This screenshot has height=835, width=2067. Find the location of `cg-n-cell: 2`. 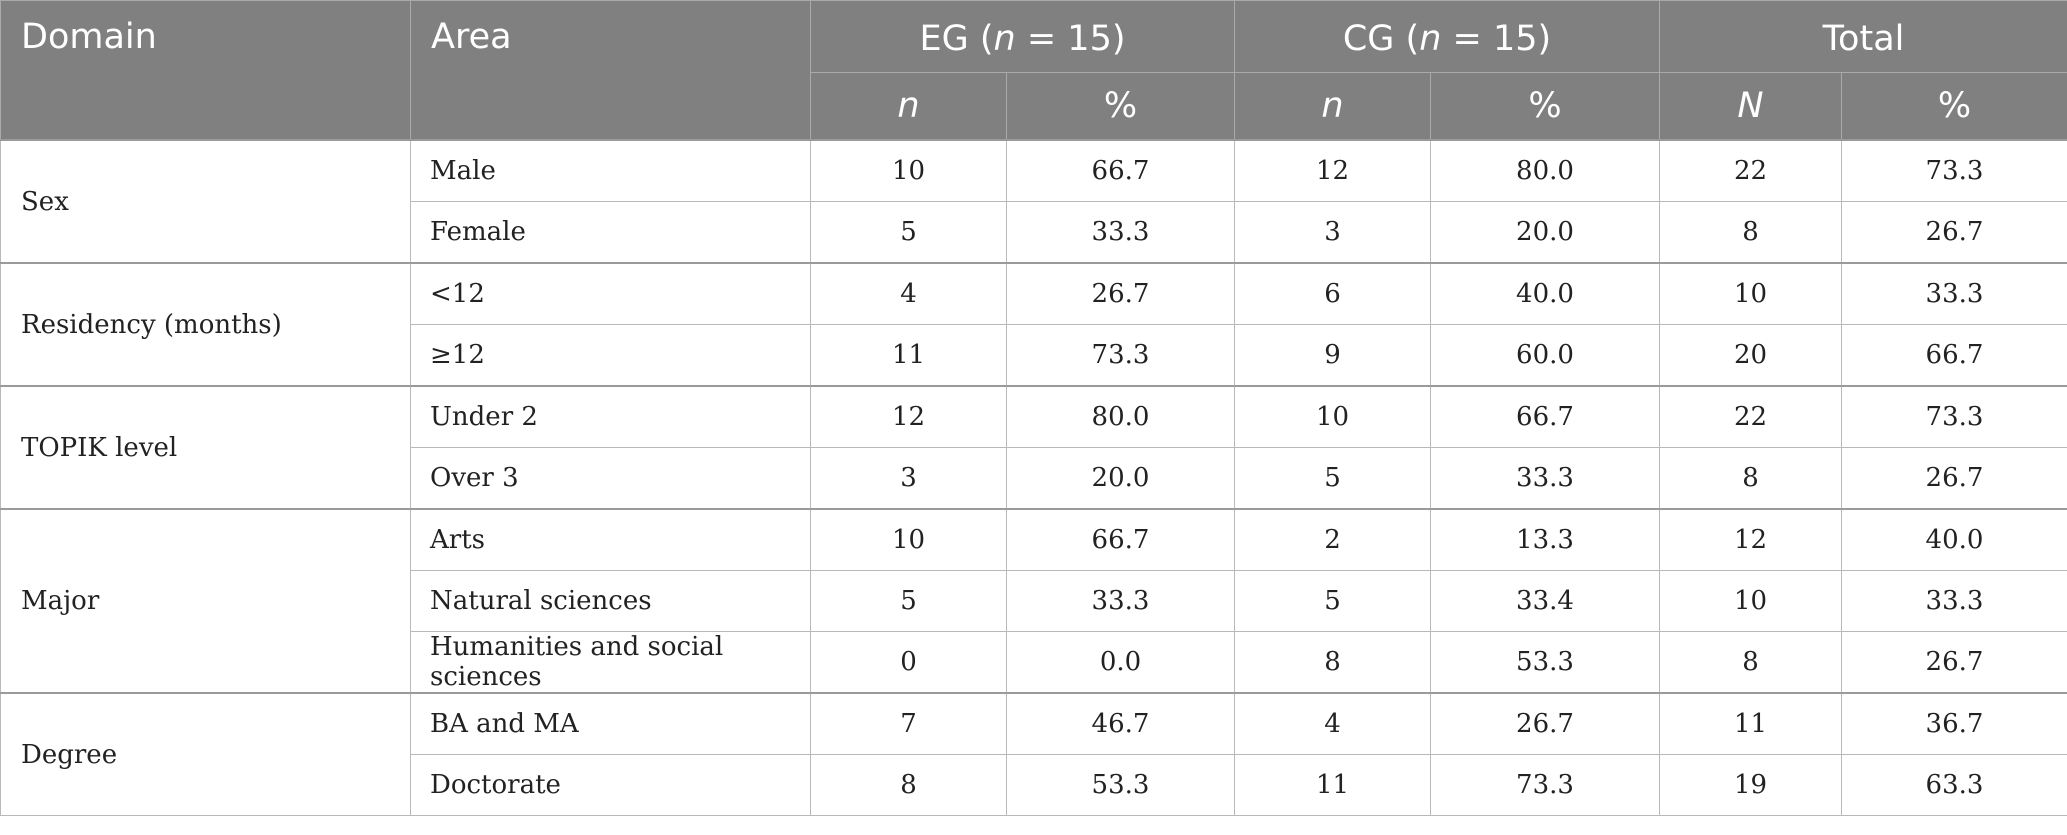

cg-n-cell: 2 is located at coordinates (1332, 539).